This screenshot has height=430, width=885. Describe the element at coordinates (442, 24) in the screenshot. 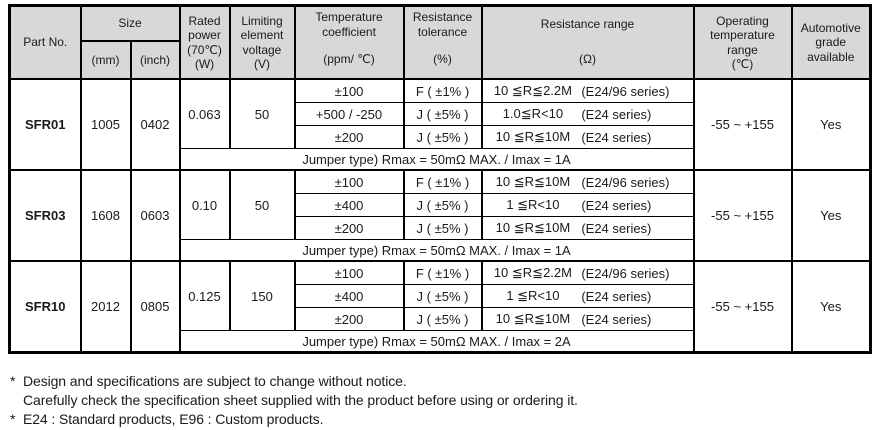

I see `resistance-tolerance-label: Resistance tolerance` at that location.